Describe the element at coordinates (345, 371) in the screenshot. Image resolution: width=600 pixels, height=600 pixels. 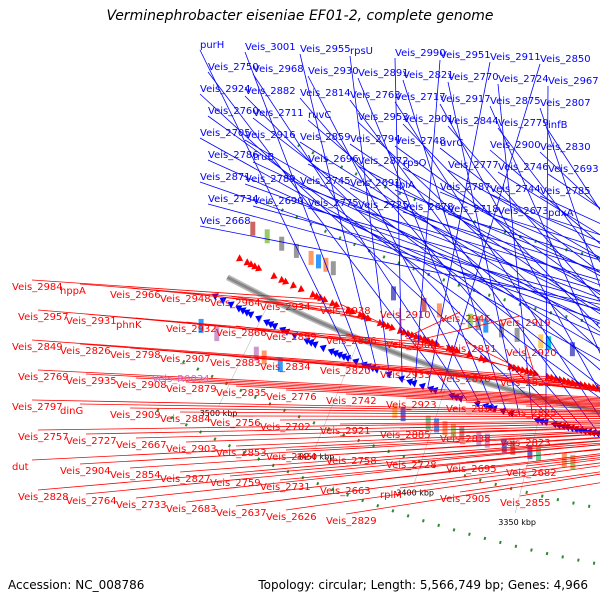
I see `reverse-gene-label: Veis_2820` at that location.